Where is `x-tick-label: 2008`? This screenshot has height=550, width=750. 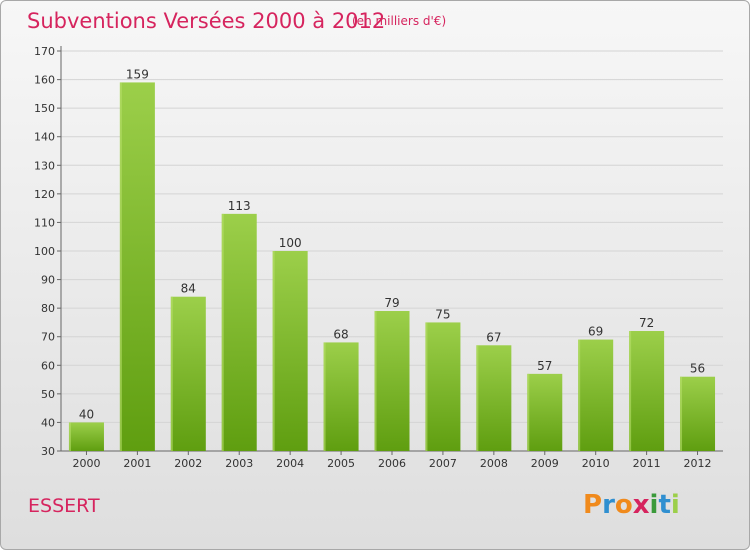 x-tick-label: 2008 is located at coordinates (494, 463).